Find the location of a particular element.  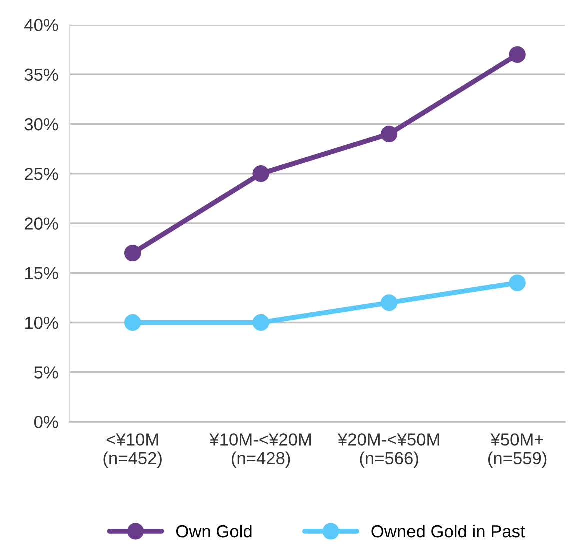

x-tick-label: ¥10M-<¥20M (n=428) is located at coordinates (261, 451).